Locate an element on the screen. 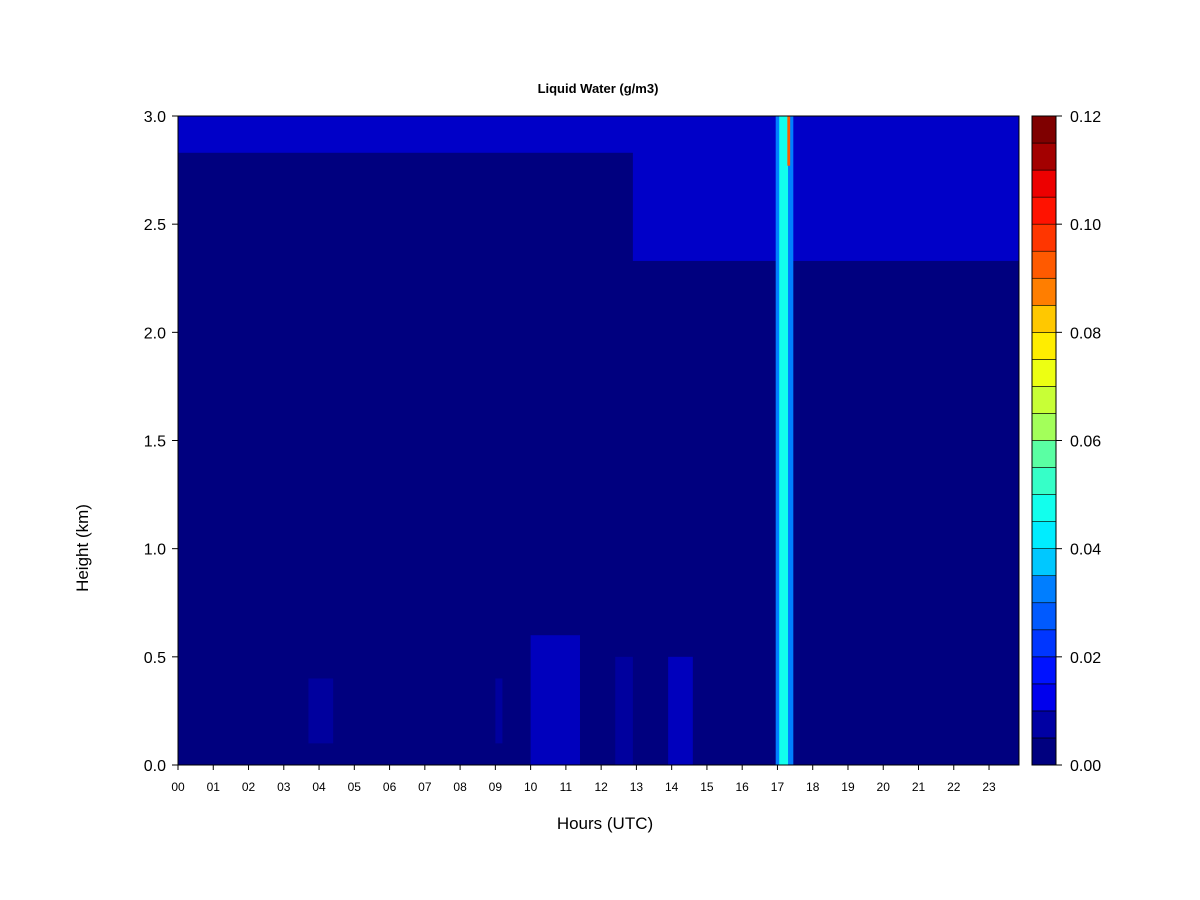 This screenshot has width=1200, height=900. x-tick-label-02: 02 is located at coordinates (249, 787).